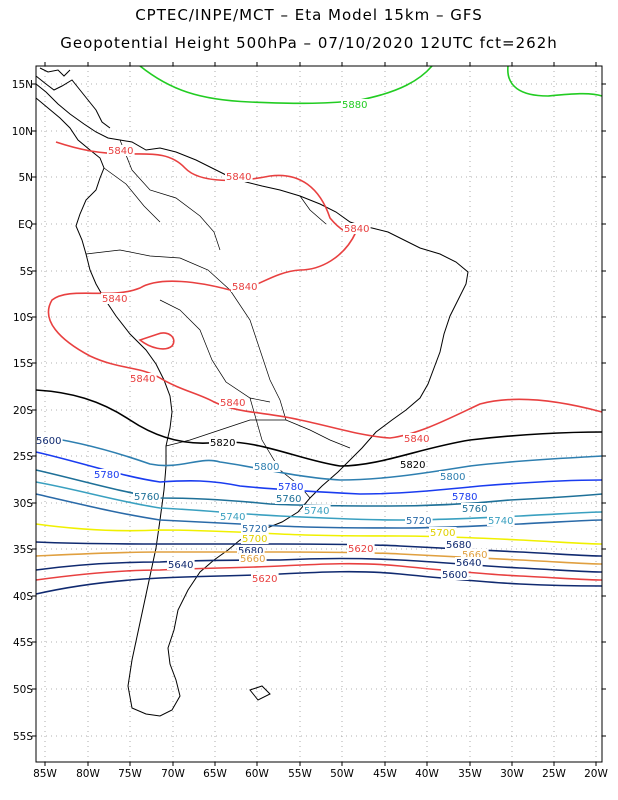 This screenshot has height=800, width=618. What do you see at coordinates (342, 774) in the screenshot?
I see `lon-tick-label: 50W` at bounding box center [342, 774].